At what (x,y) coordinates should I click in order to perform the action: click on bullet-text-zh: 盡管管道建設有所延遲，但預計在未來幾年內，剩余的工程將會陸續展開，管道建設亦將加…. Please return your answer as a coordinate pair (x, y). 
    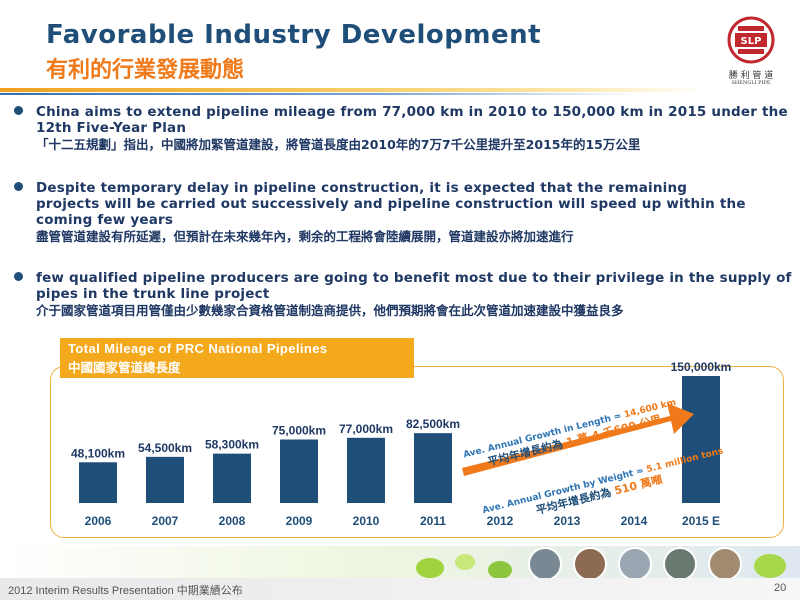
    Looking at the image, I should click on (305, 236).